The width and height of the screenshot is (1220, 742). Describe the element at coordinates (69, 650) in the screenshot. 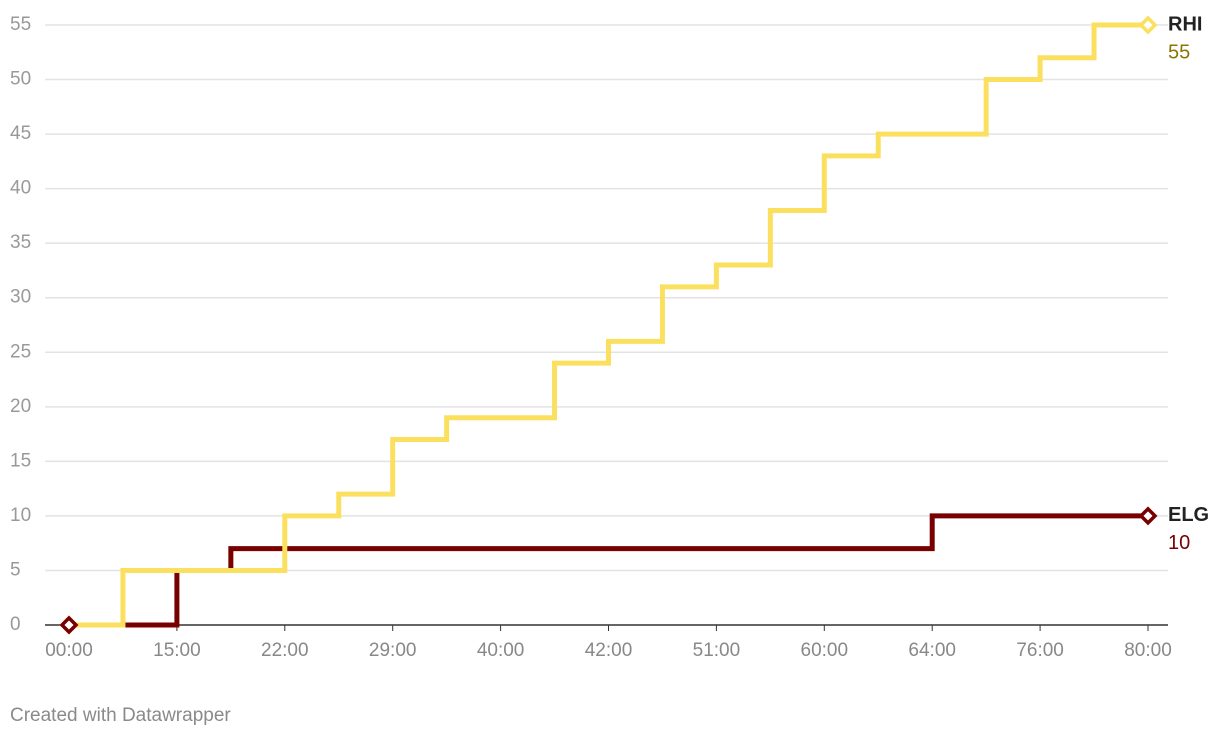

I see `x-tick-label: 00:00` at that location.